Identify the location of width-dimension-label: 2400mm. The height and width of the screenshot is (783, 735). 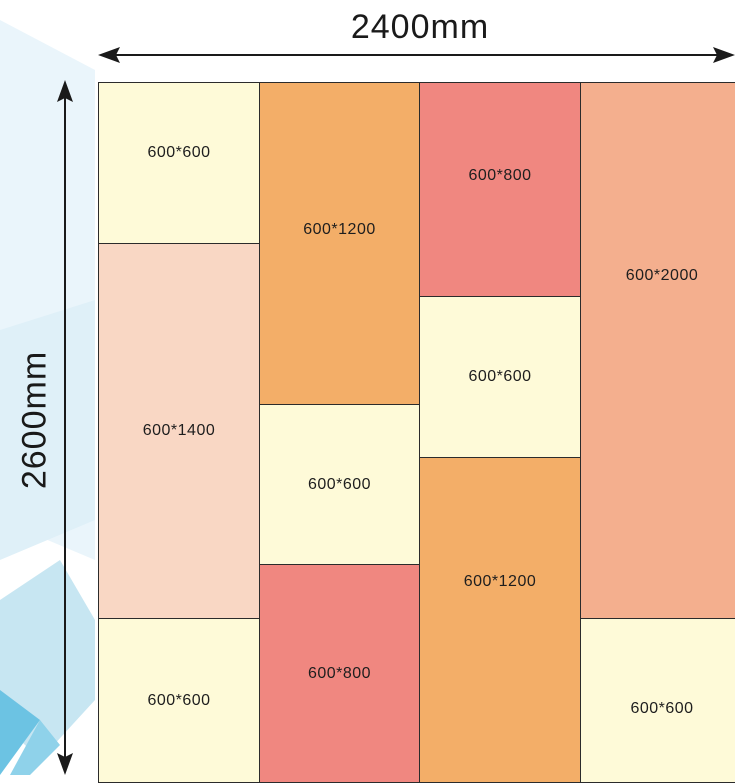
(420, 27).